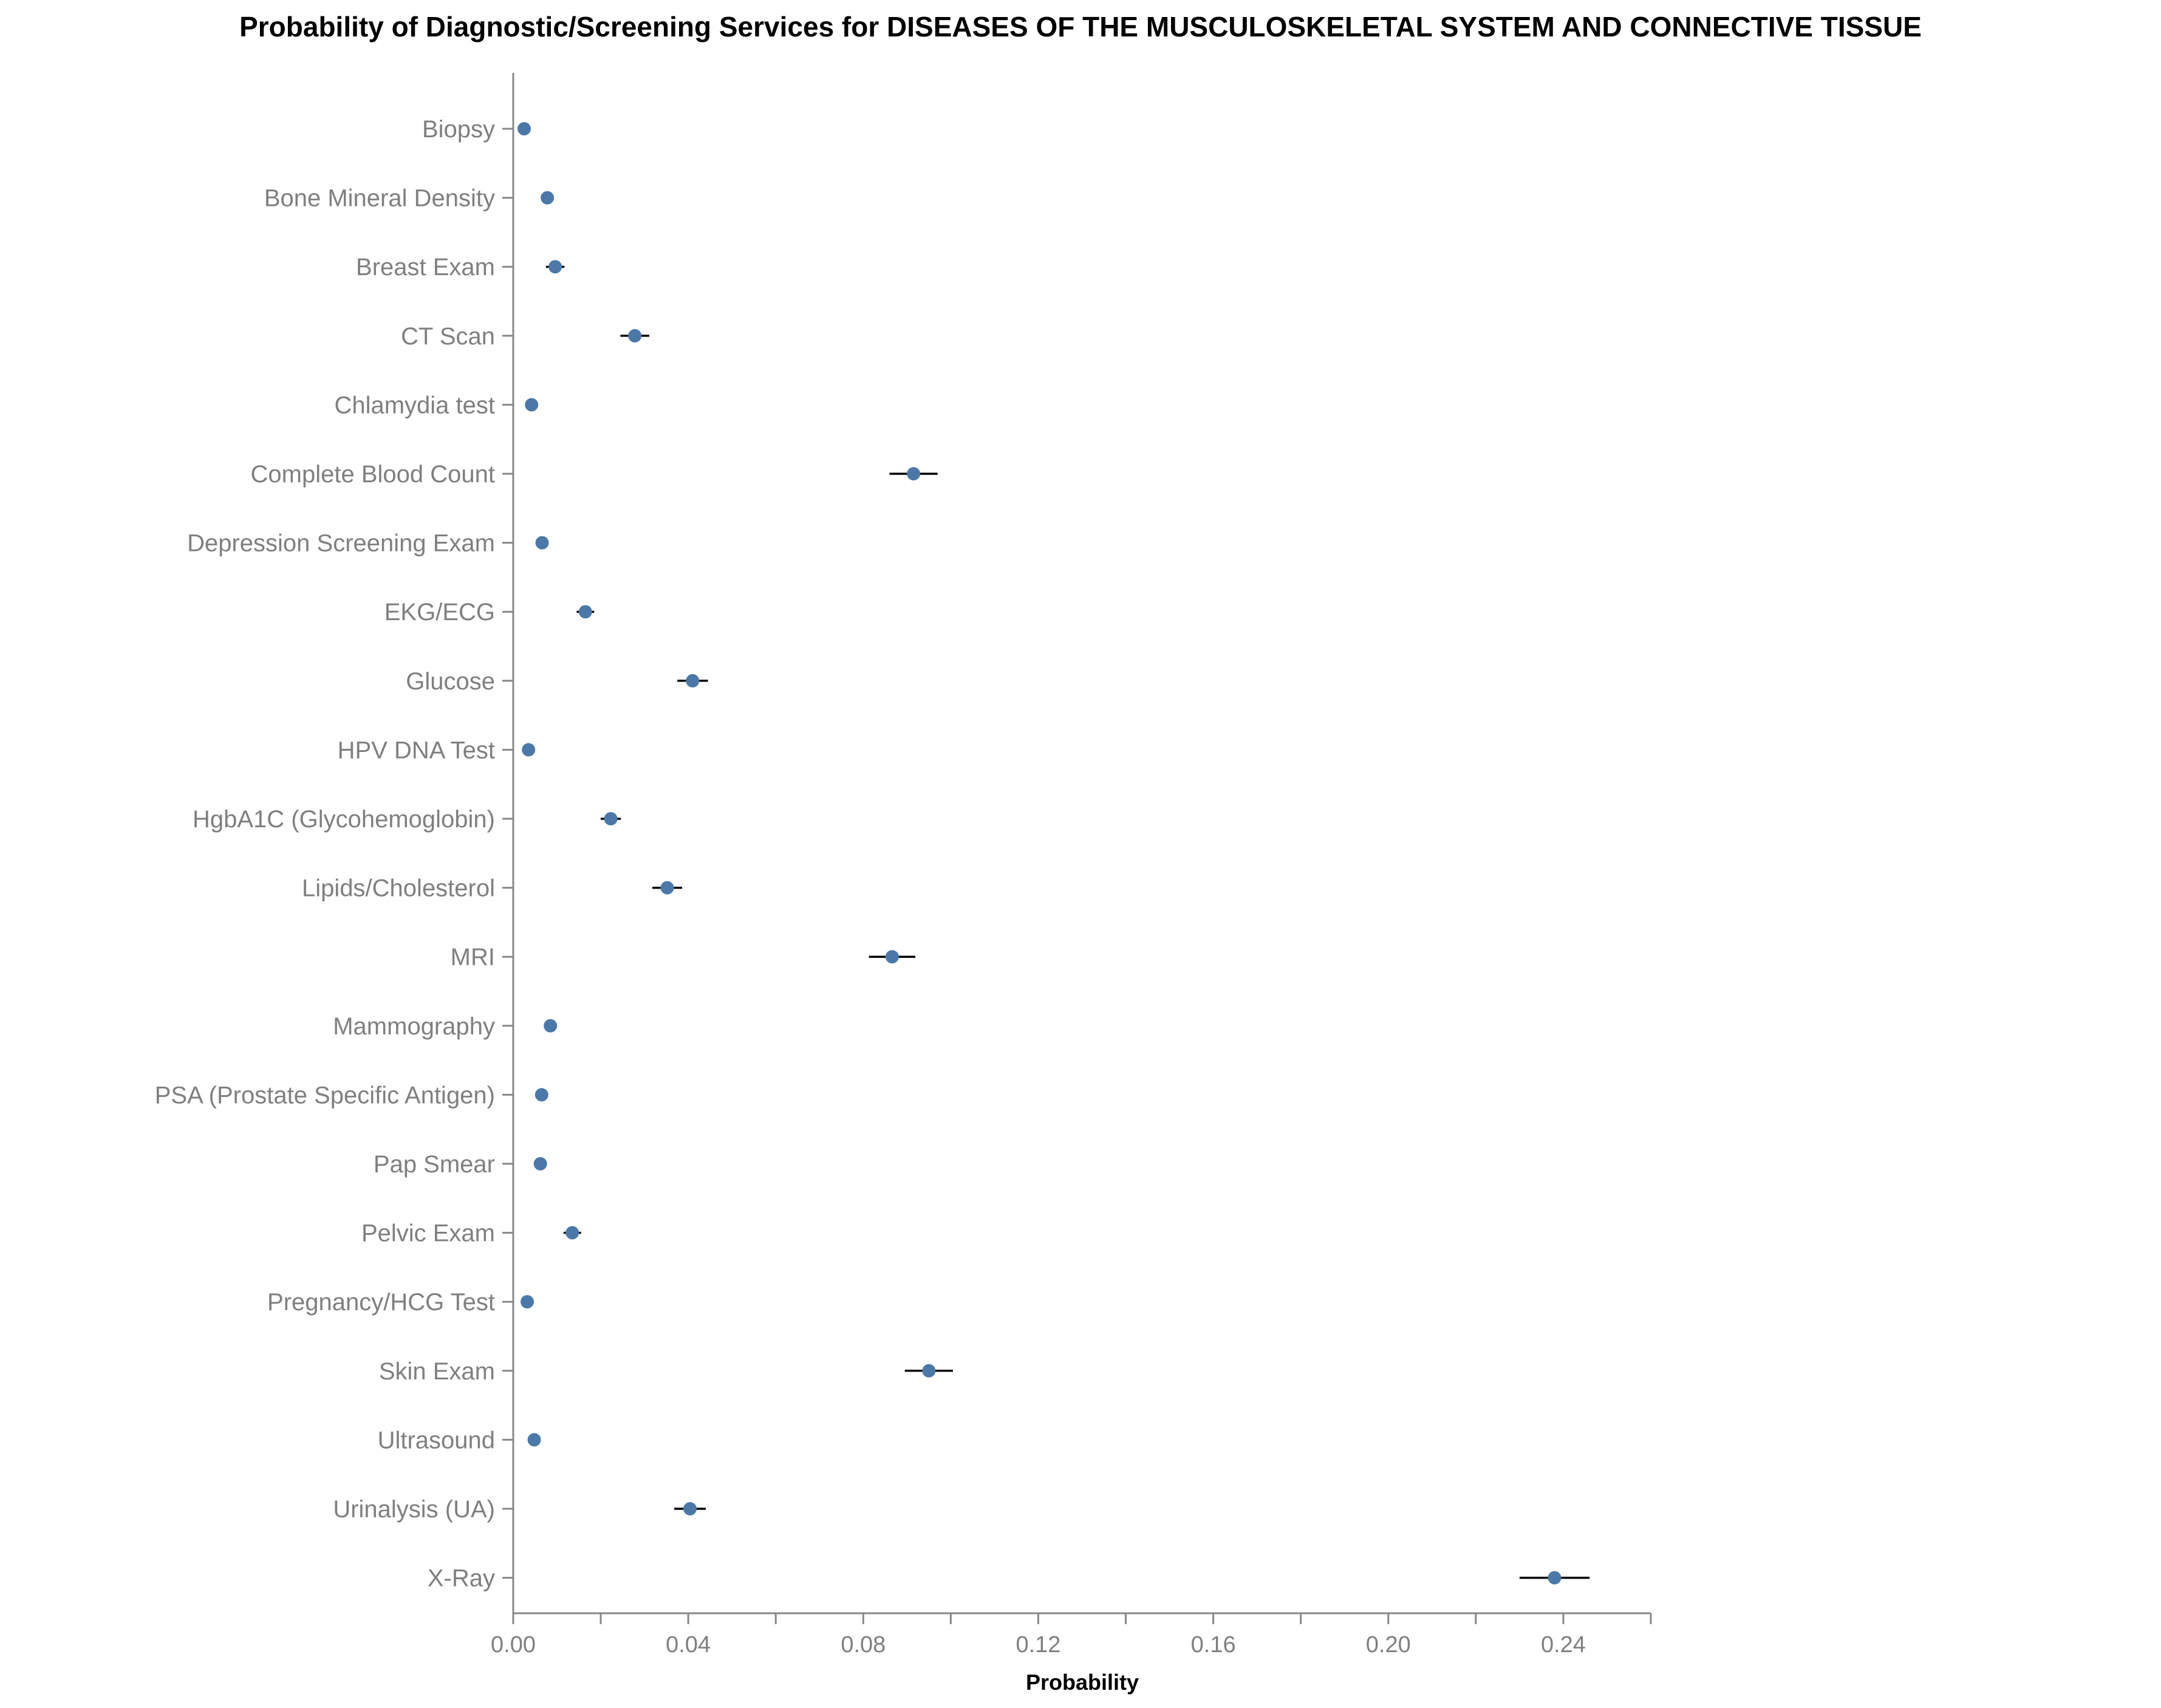 The image size is (2161, 1708). Describe the element at coordinates (436, 1440) in the screenshot. I see `y-tick-label: Ultrasound` at that location.